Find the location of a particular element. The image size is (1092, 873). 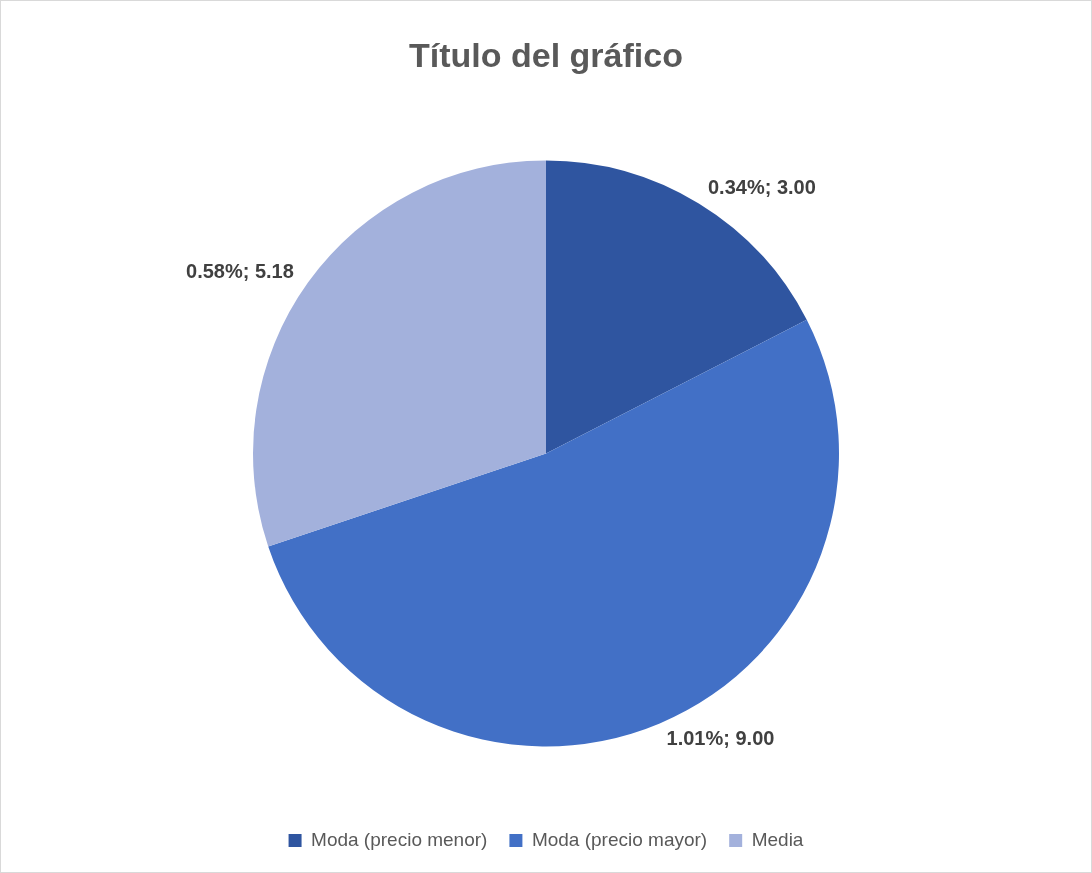

legend-label: Moda (precio menor) is located at coordinates (399, 839).